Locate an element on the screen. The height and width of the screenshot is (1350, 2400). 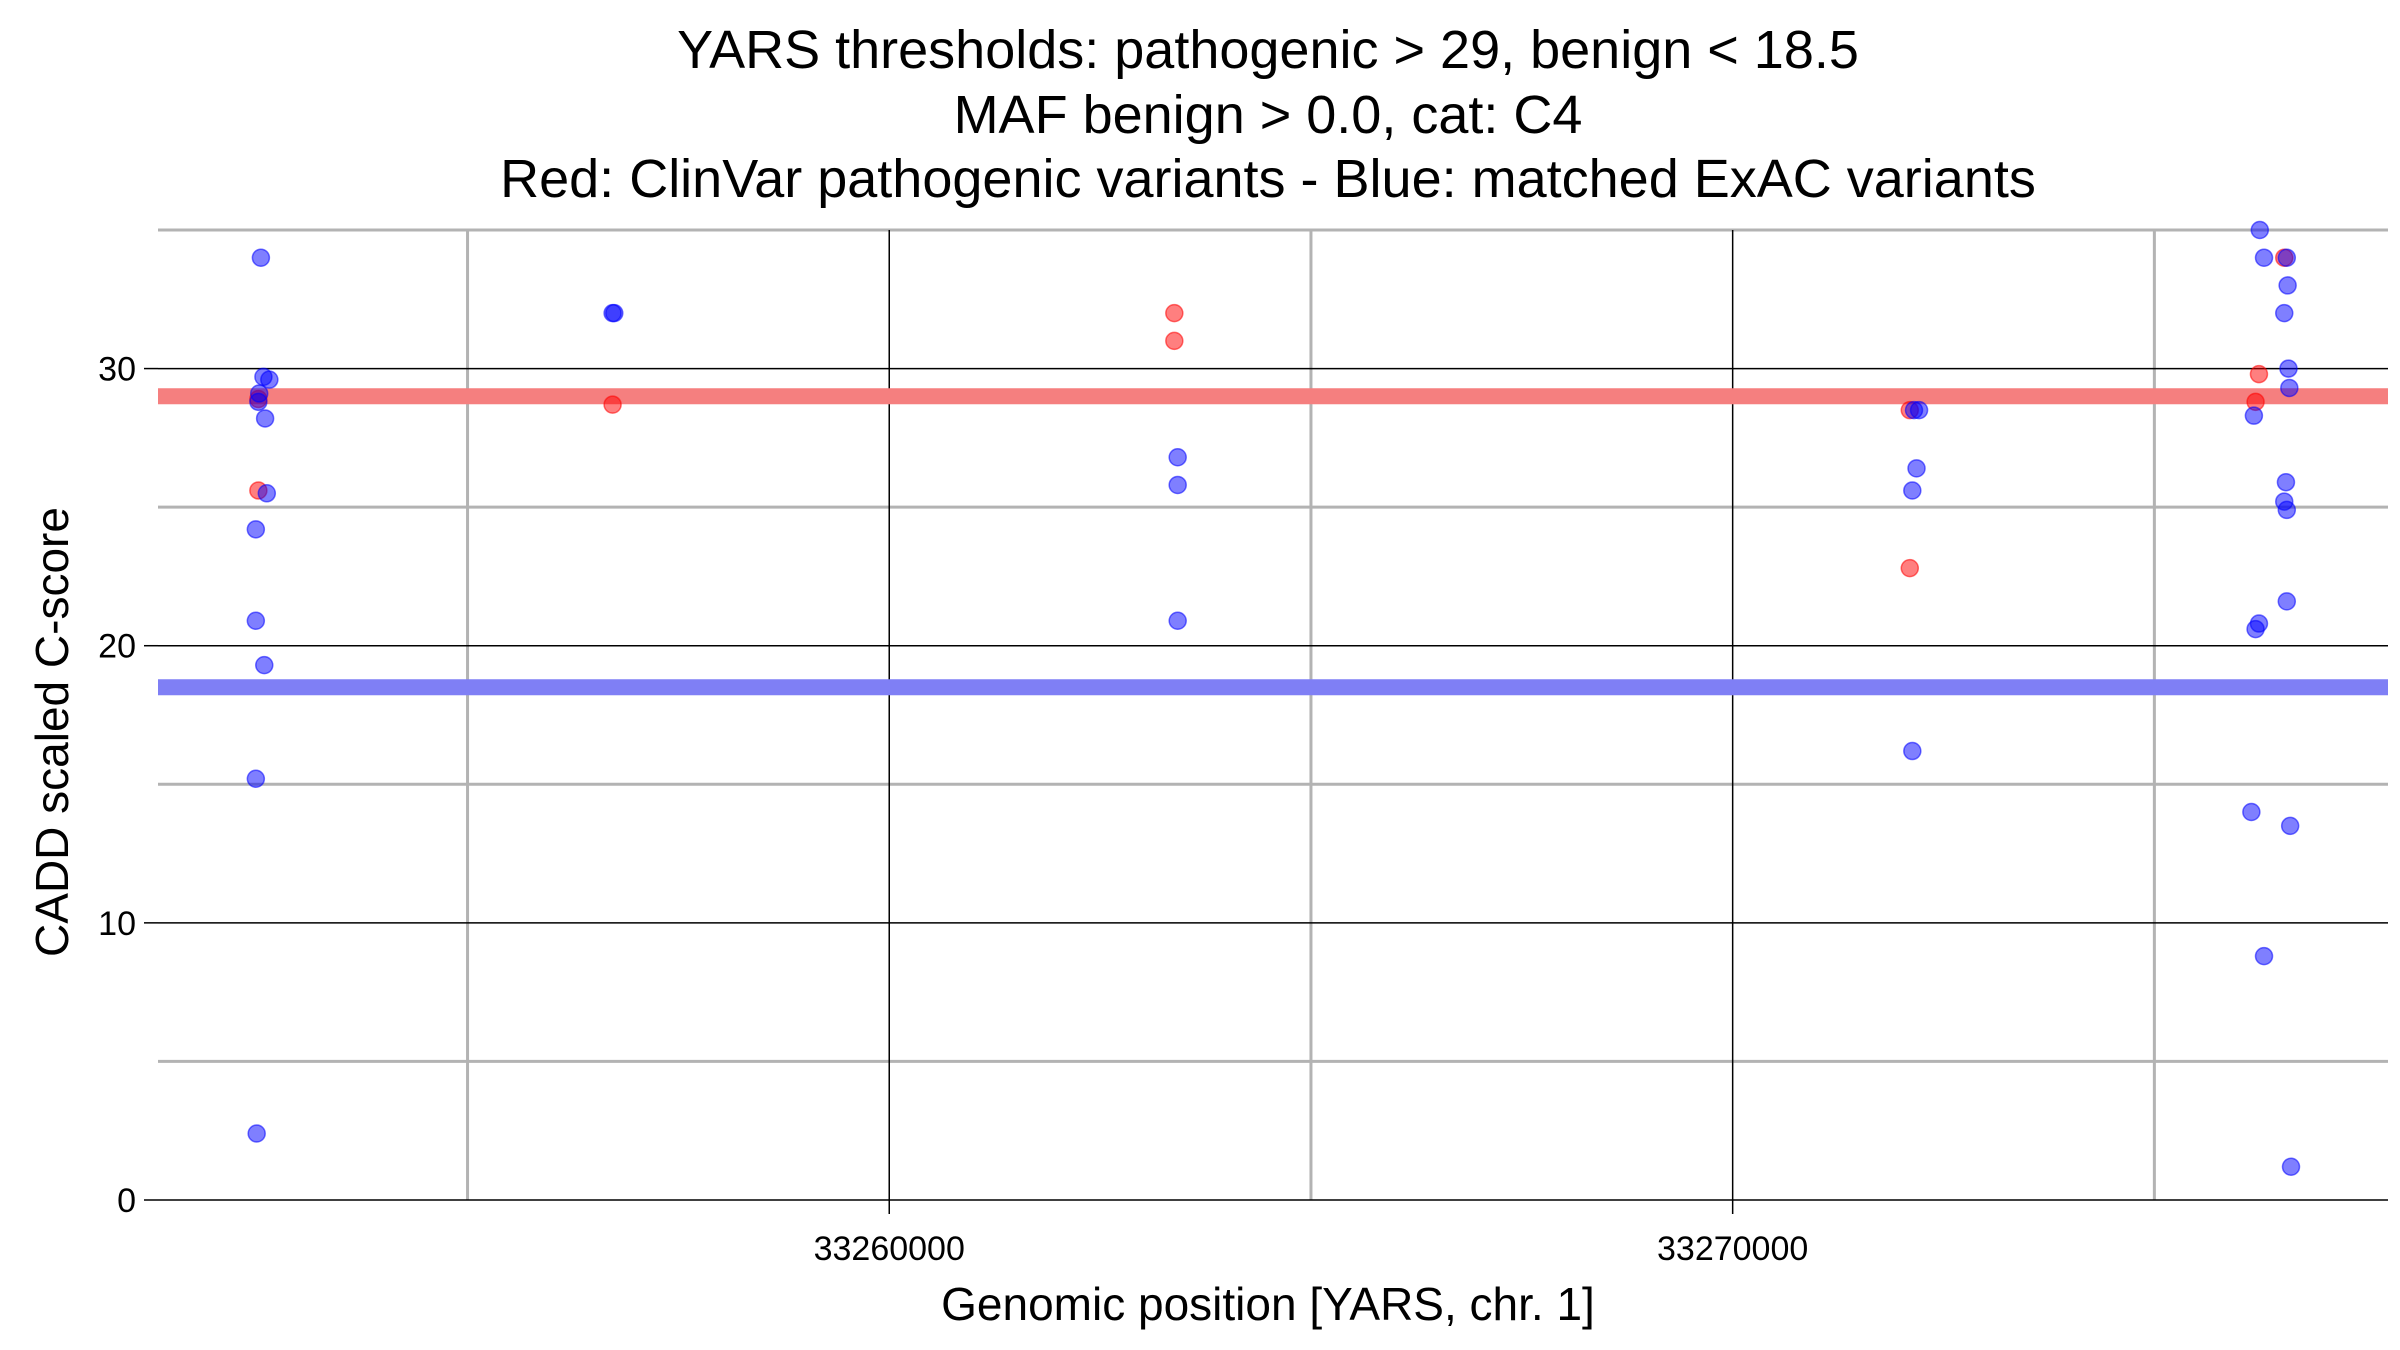
chart-title-line-2: MAF benign > 0.0, cat: C4 is located at coordinates (1268, 115).